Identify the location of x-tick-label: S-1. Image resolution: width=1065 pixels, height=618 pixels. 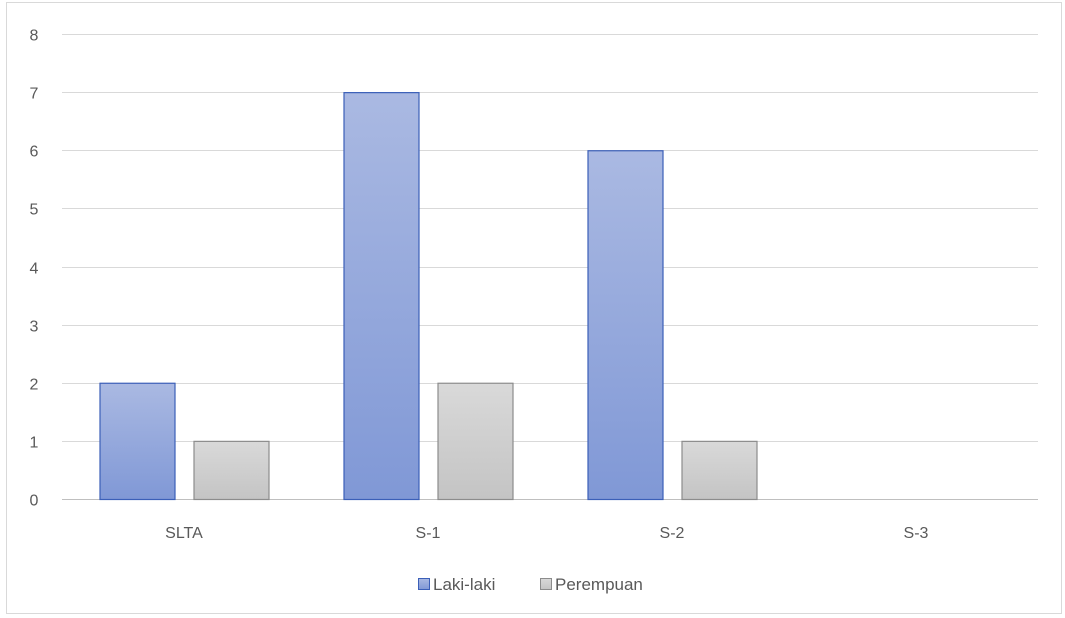
(428, 533).